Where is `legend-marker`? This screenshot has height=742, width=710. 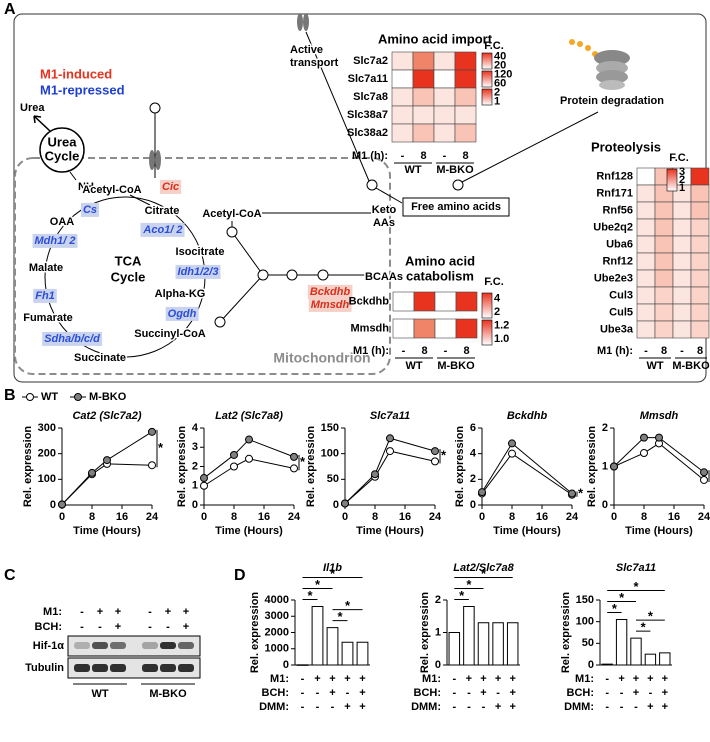
legend-marker is located at coordinates (30, 397).